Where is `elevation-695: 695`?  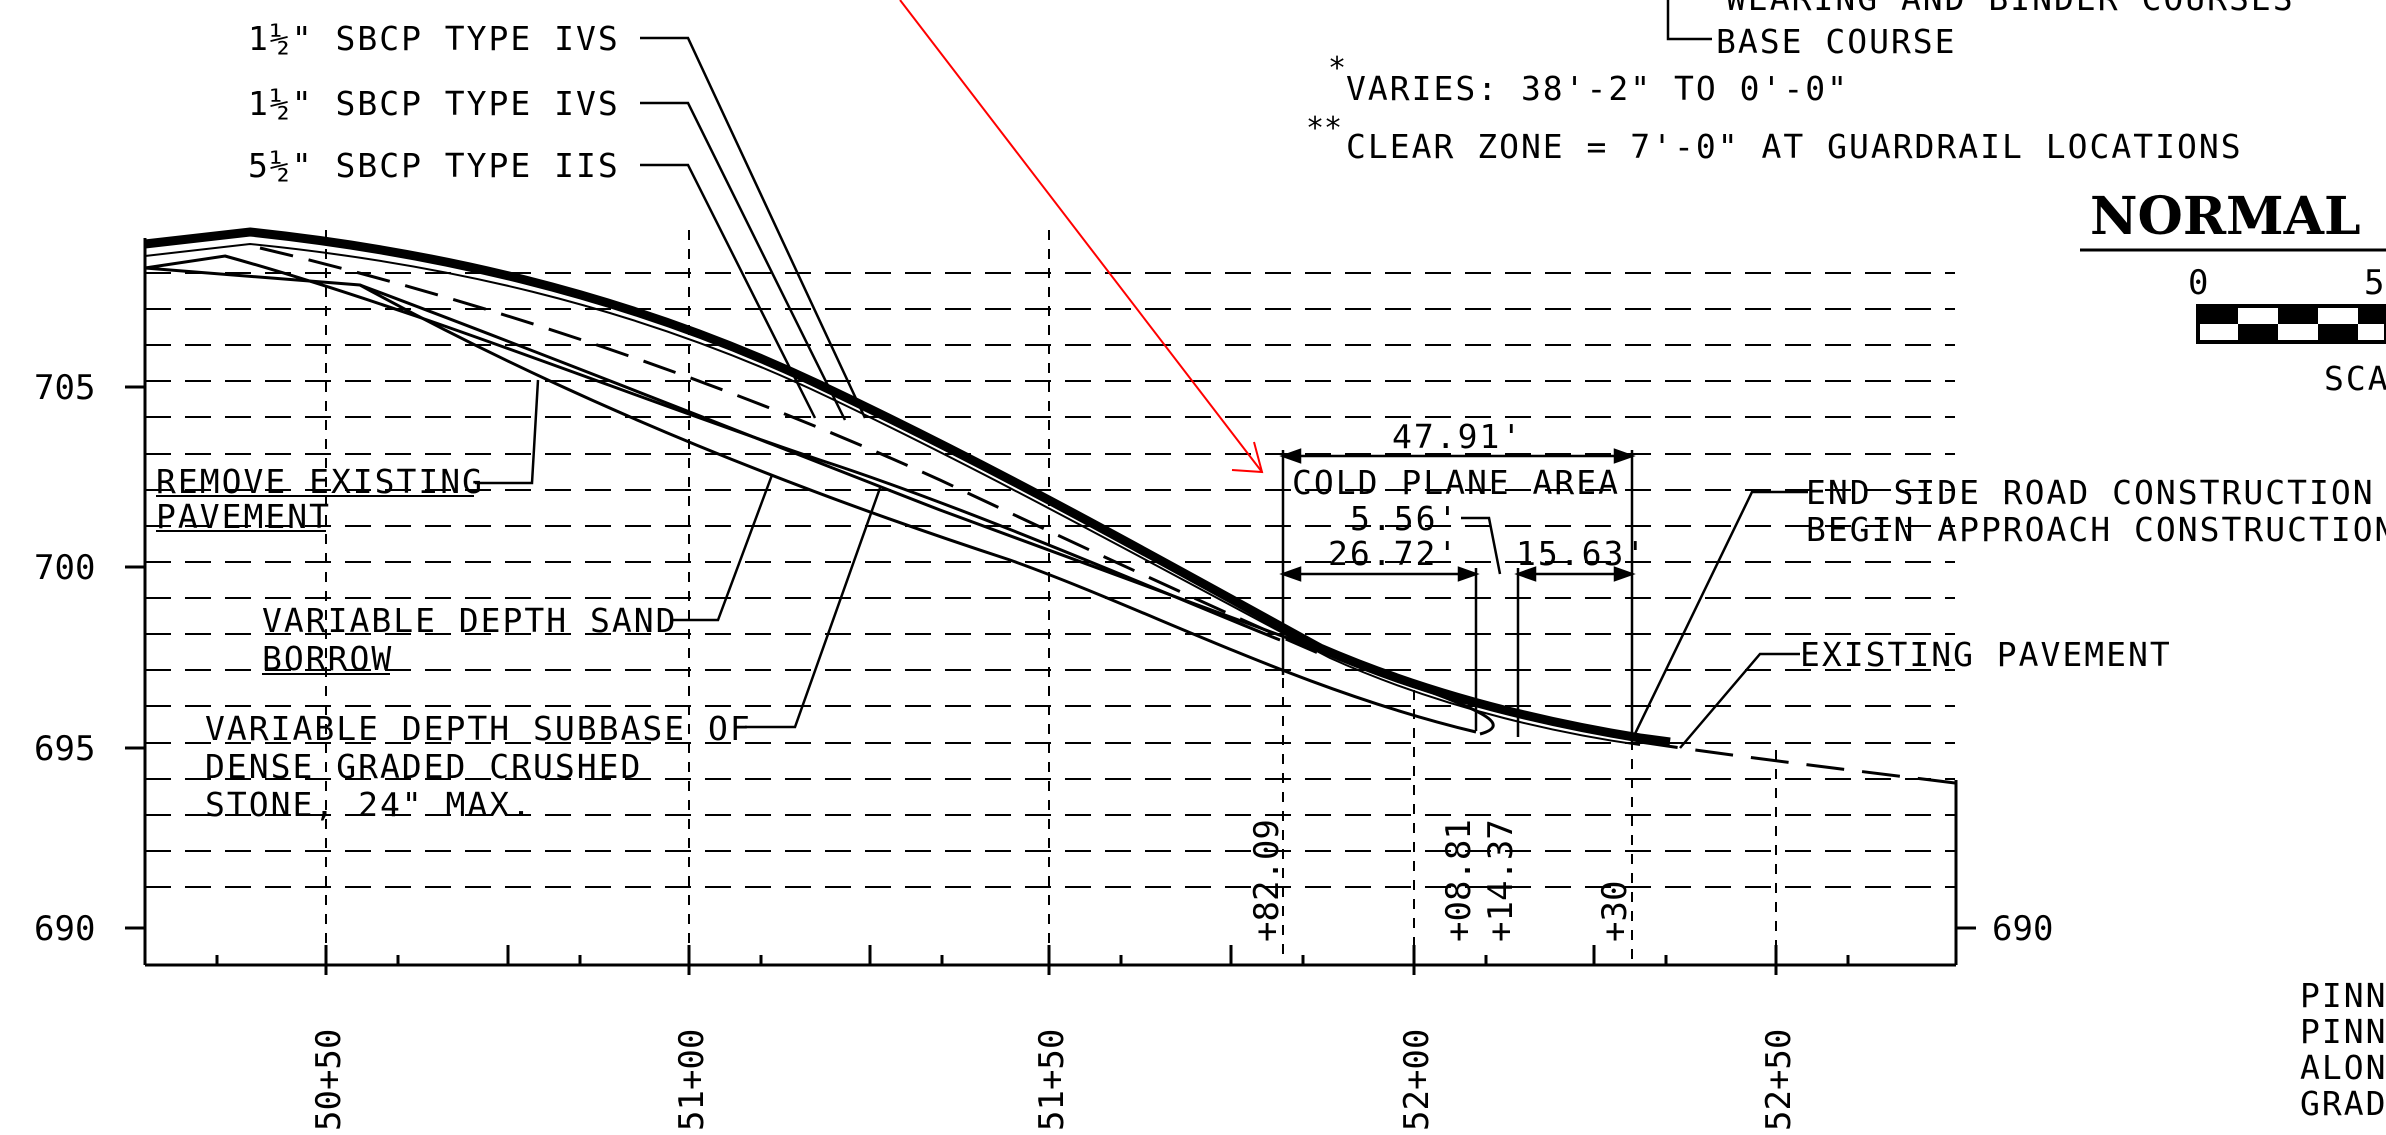
elevation-695: 695 is located at coordinates (64, 749).